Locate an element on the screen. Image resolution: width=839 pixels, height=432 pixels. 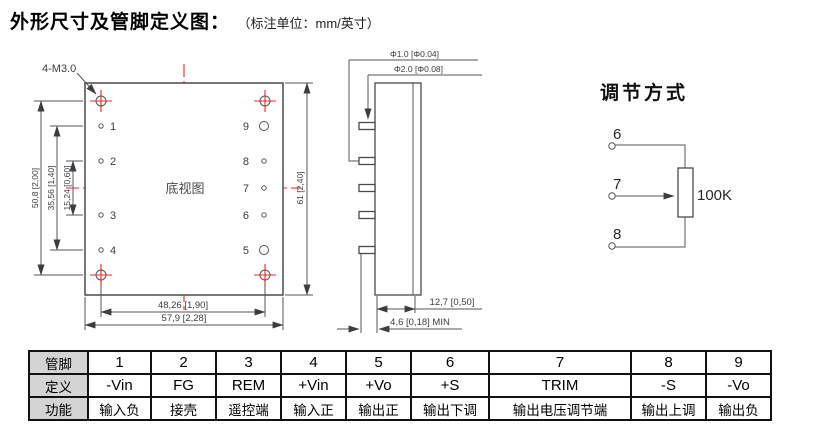
pin-cell: 6 is located at coordinates (450, 362).